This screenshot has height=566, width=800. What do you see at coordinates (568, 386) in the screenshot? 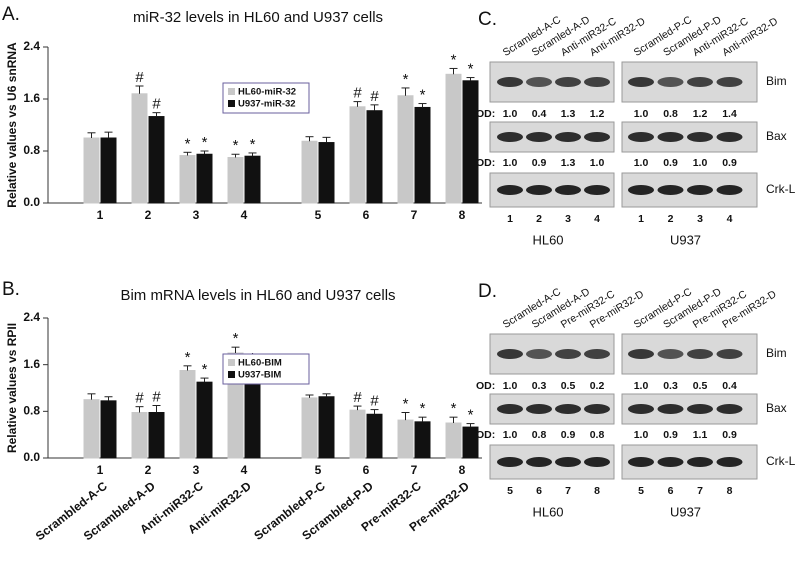
I see `od-value: 0.5` at bounding box center [568, 386].